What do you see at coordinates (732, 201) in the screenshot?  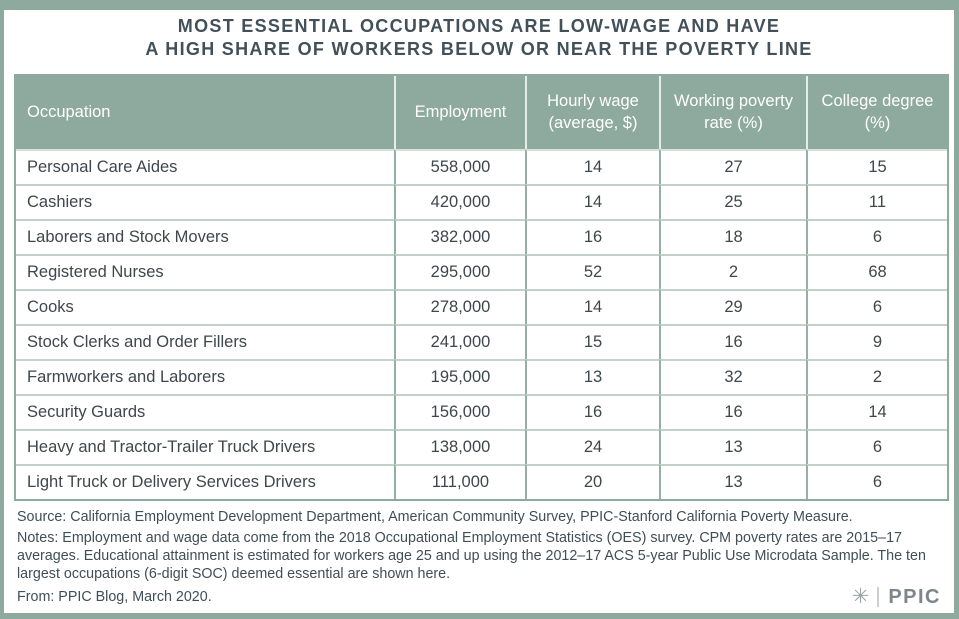 I see `value-cell: 25` at bounding box center [732, 201].